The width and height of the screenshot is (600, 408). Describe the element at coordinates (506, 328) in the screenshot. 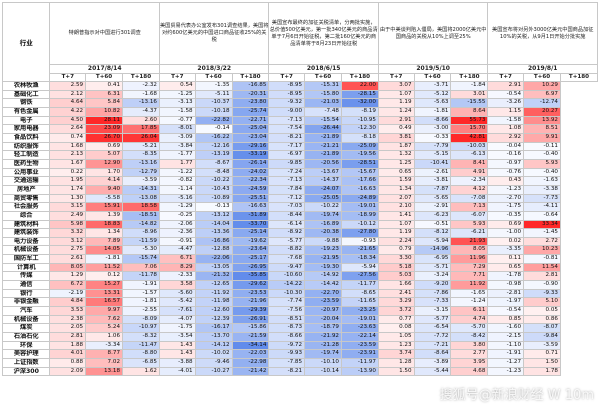

I see `return-cell: -1.60` at that location.